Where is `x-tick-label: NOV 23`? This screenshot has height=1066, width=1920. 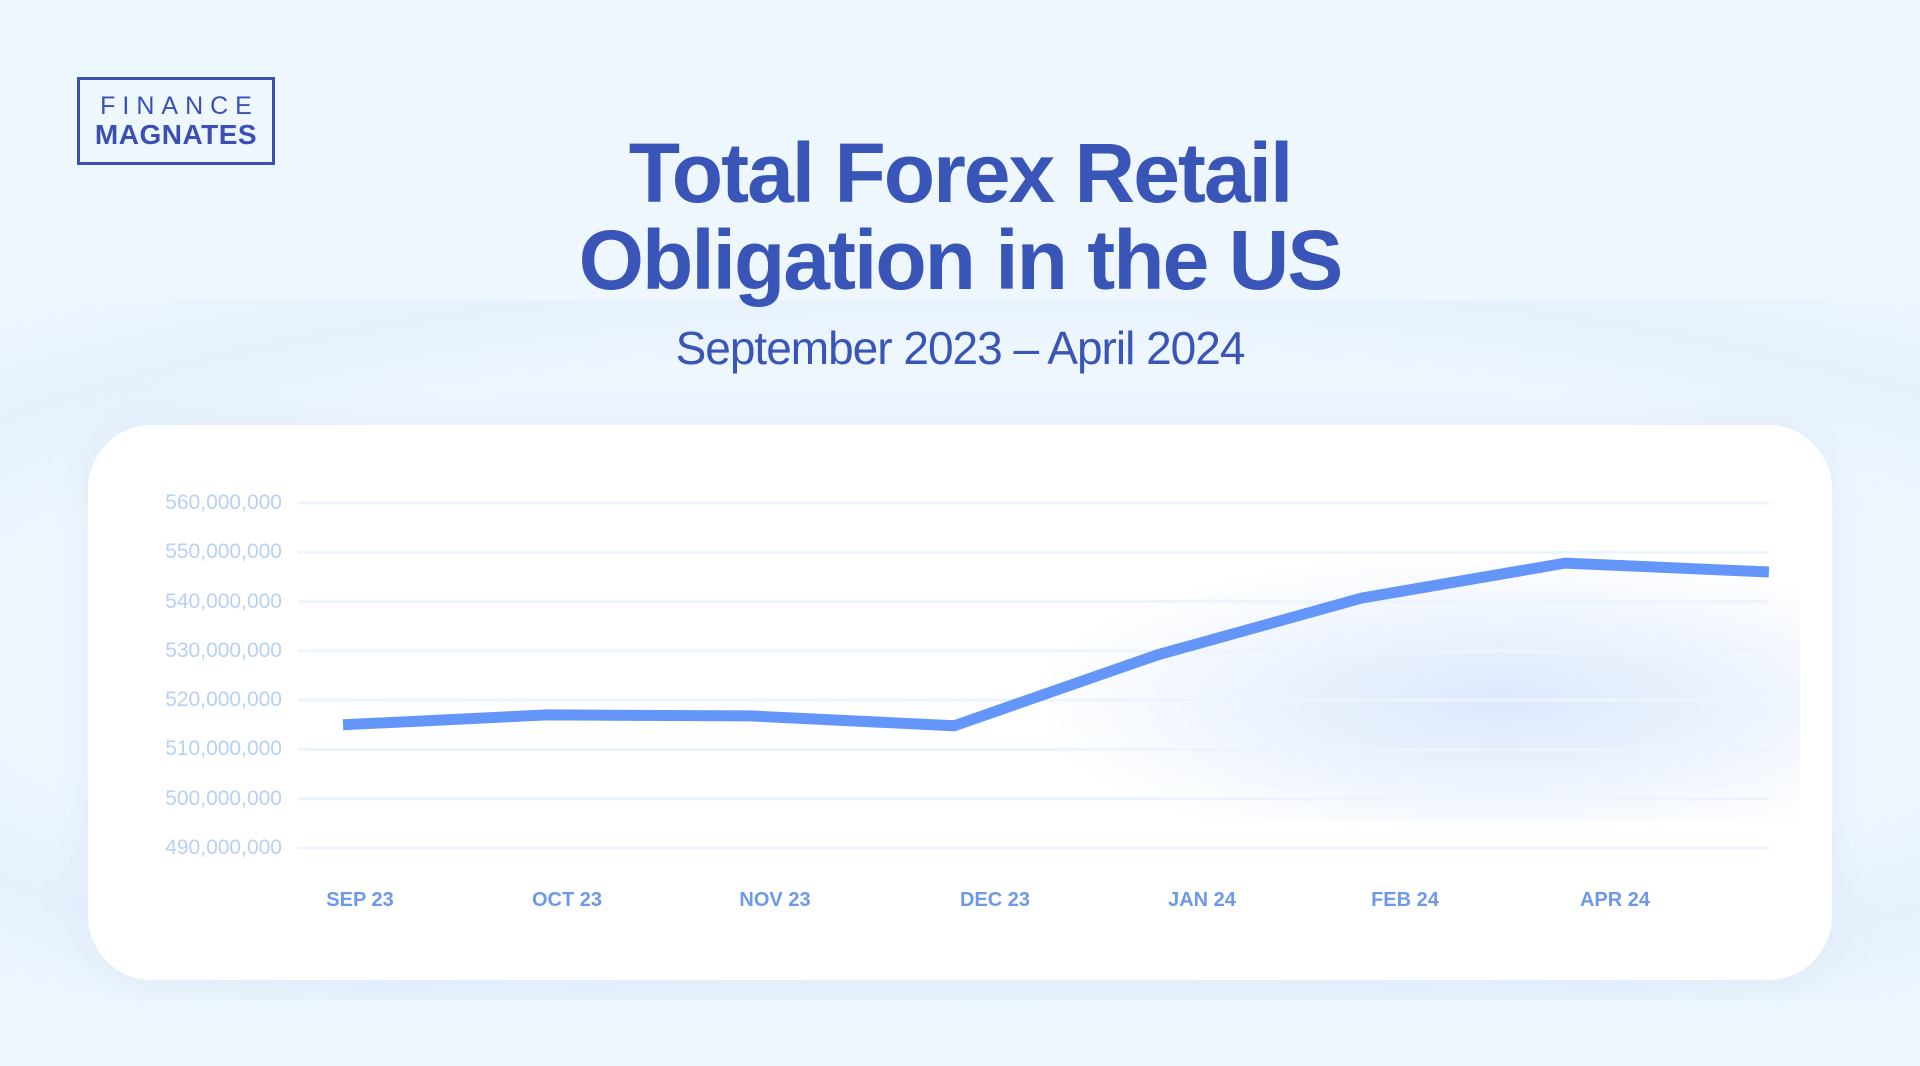 x-tick-label: NOV 23 is located at coordinates (775, 900).